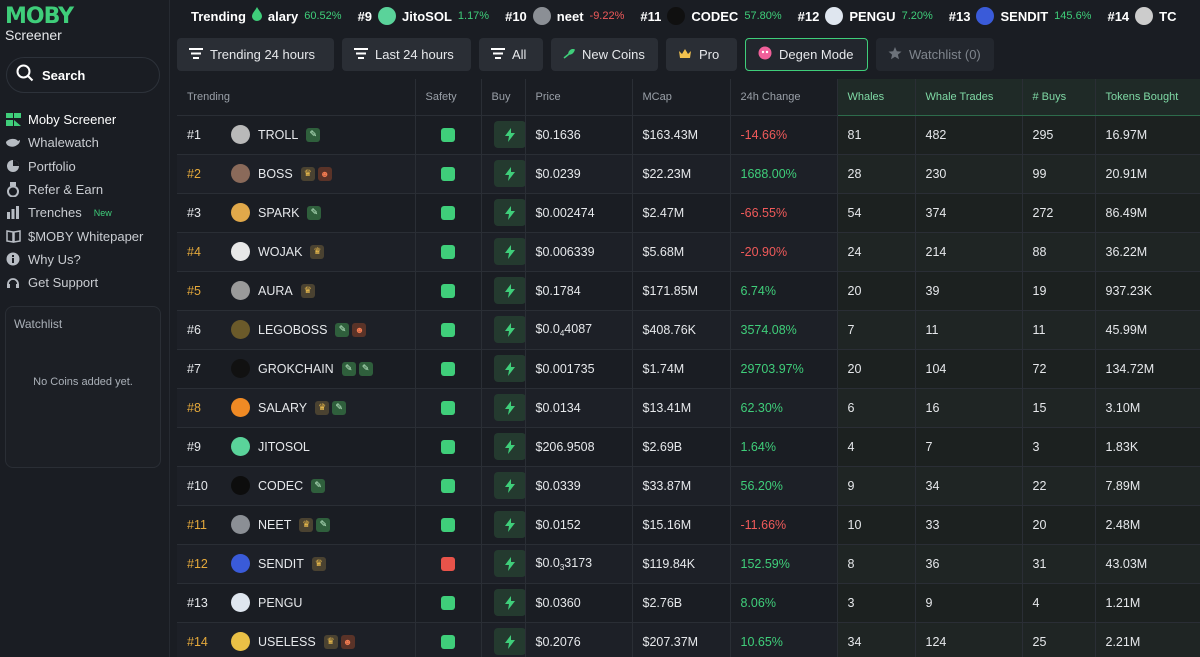 The width and height of the screenshot is (1200, 657). What do you see at coordinates (275, 290) in the screenshot?
I see `coin-name: AURA` at bounding box center [275, 290].